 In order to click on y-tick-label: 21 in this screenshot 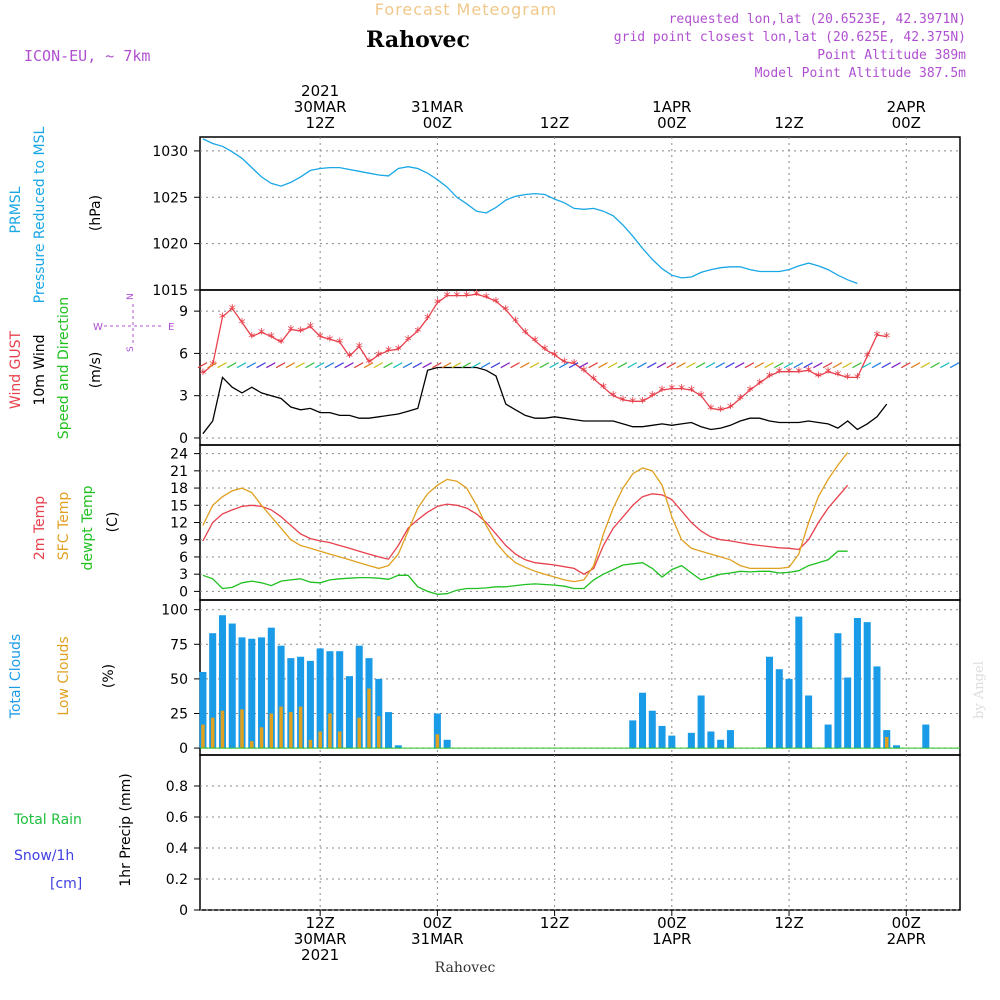, I will do `click(179, 472)`.